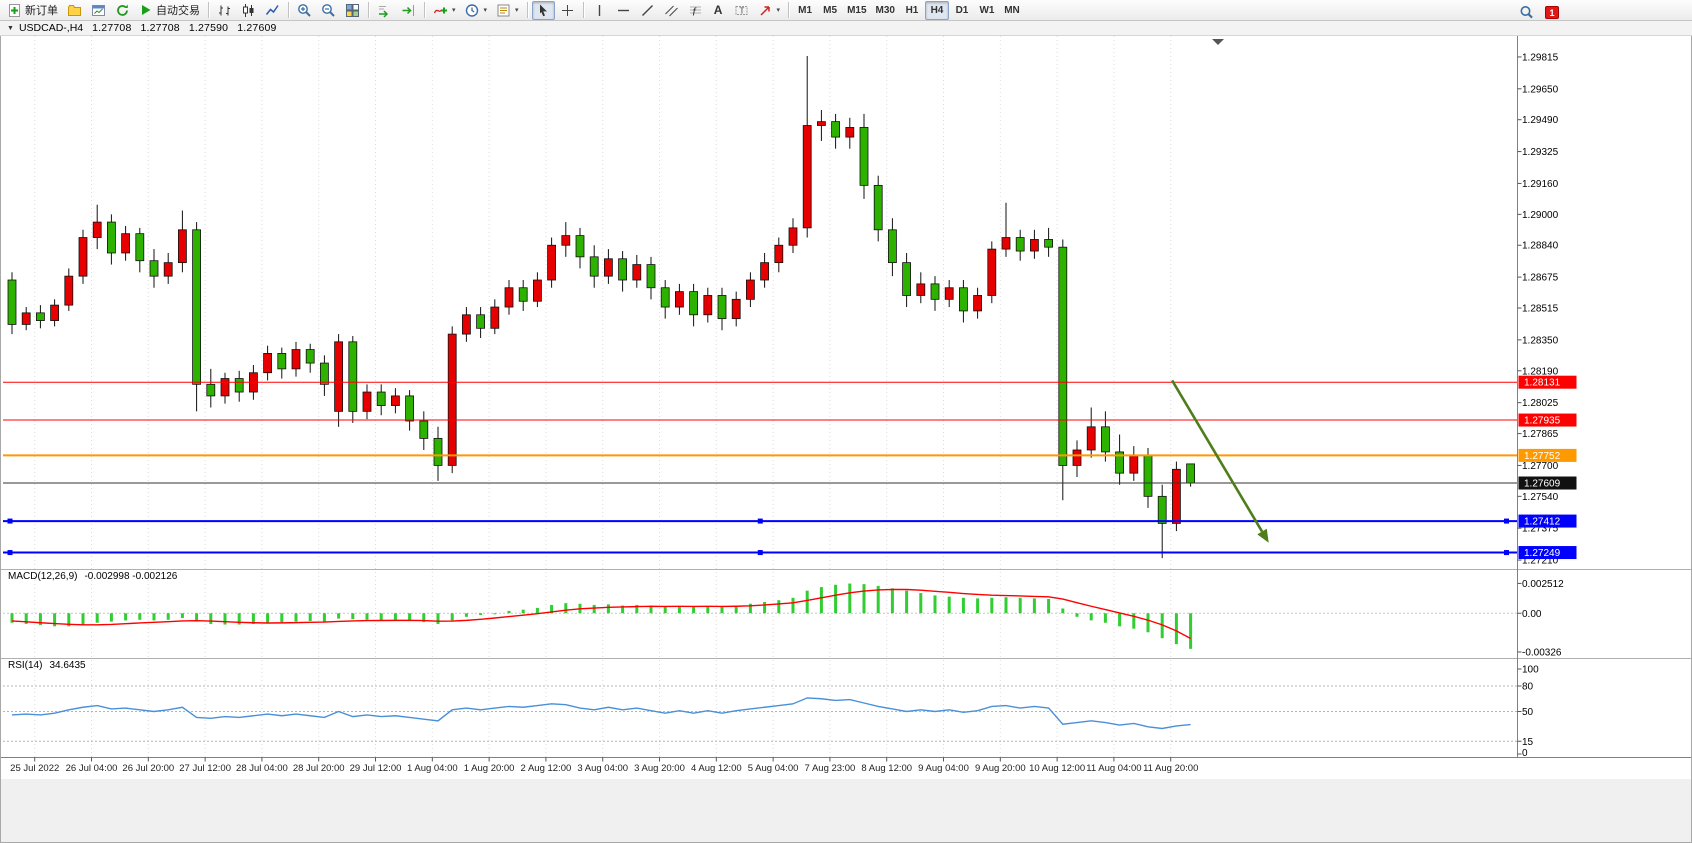  What do you see at coordinates (1540, 403) in the screenshot?
I see `svg-text: 1.28025` at bounding box center [1540, 403].